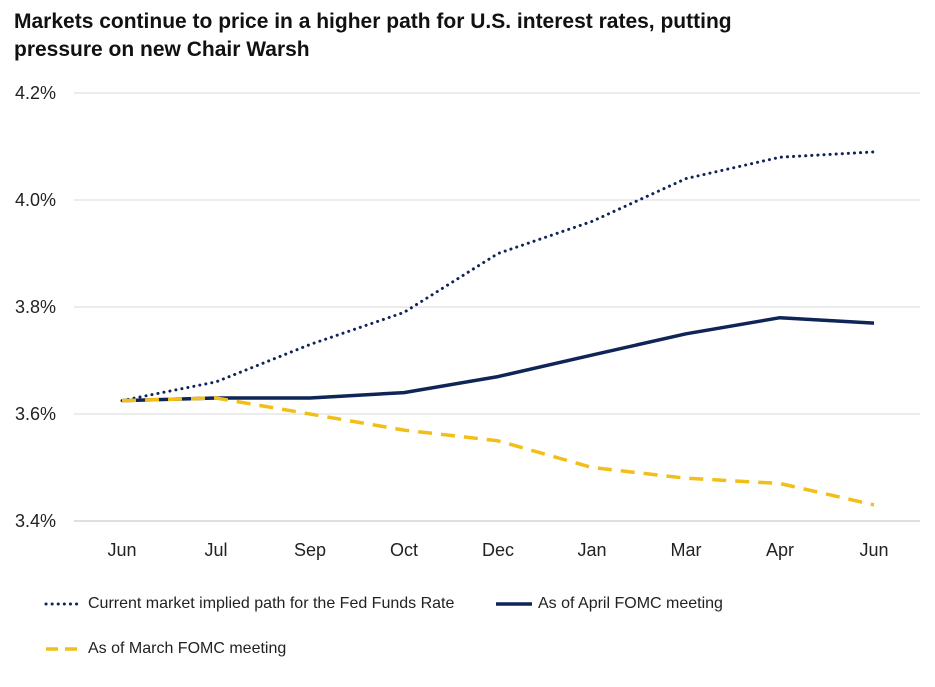 This screenshot has height=687, width=935. Describe the element at coordinates (35, 200) in the screenshot. I see `y-tick-label: 4.0%` at that location.